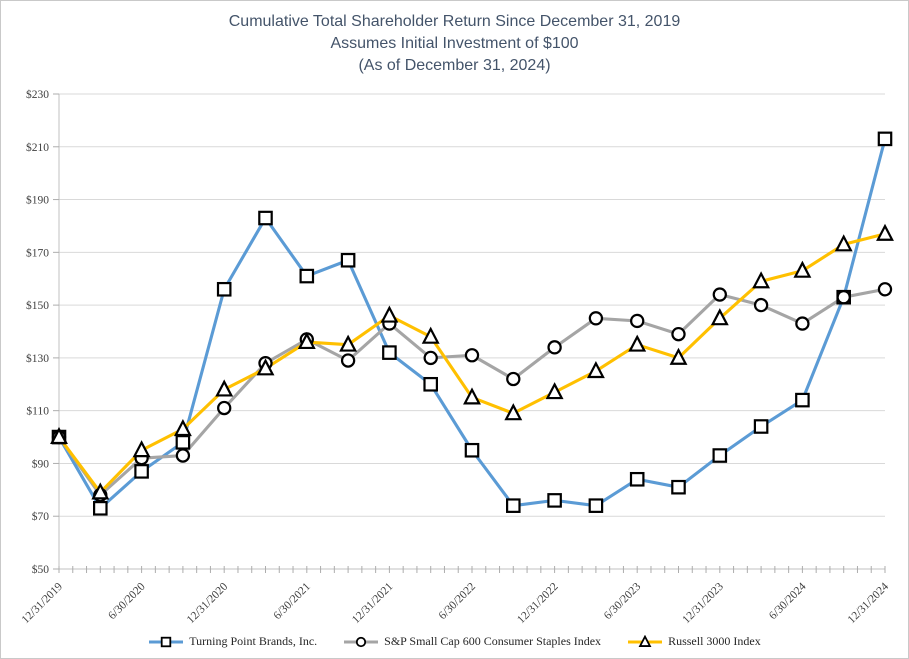 The width and height of the screenshot is (909, 659). I want to click on svg-text: 12/31/2019, so click(43, 603).